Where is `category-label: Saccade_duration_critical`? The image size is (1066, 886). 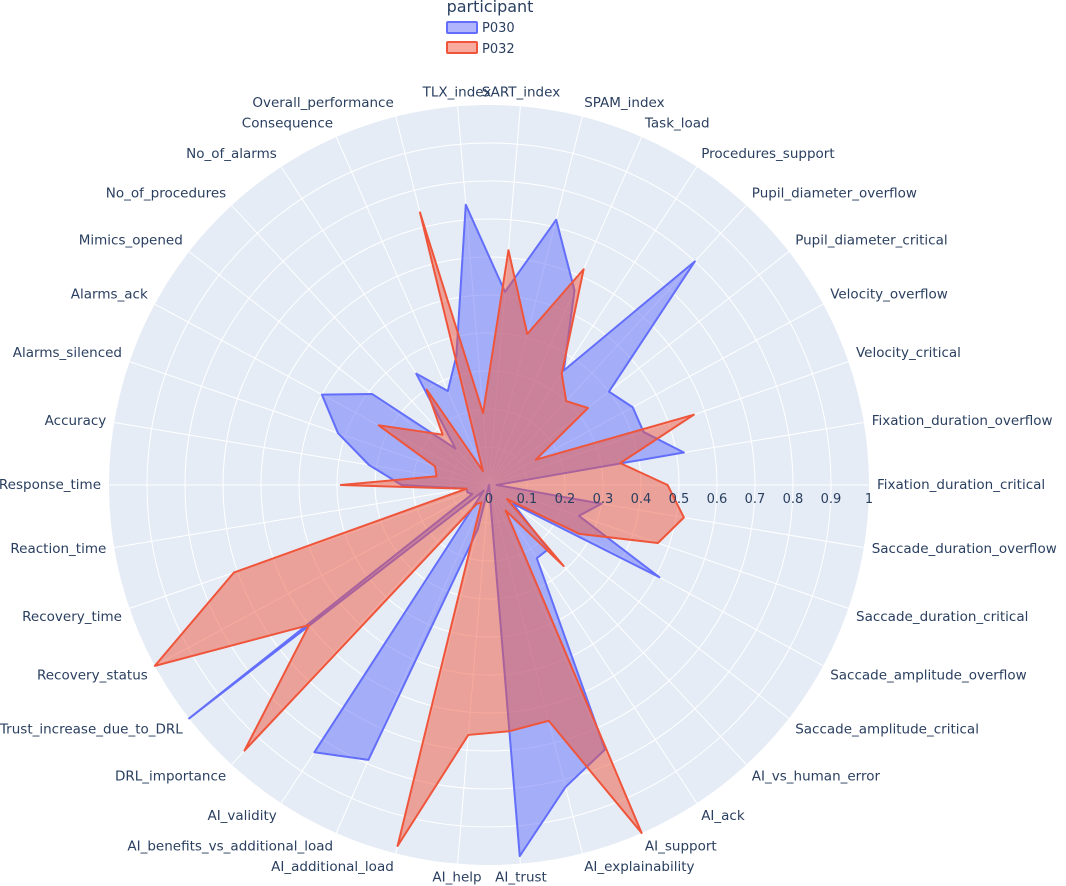
category-label: Saccade_duration_critical is located at coordinates (942, 617).